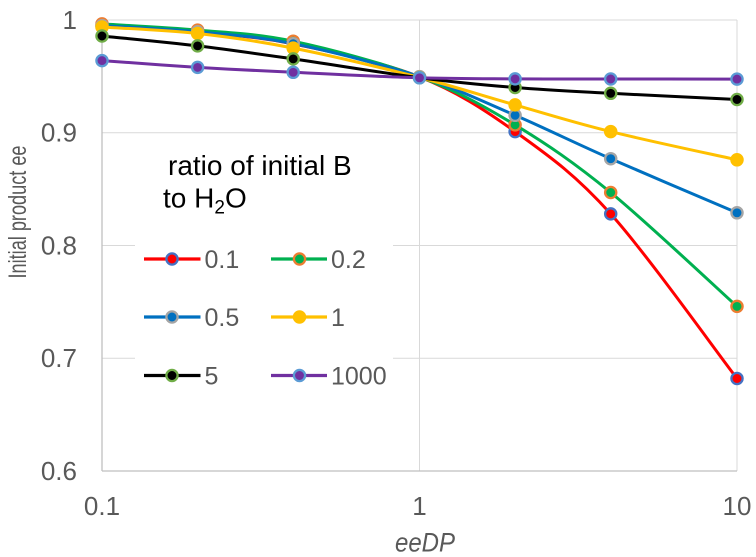 The image size is (756, 557). Describe the element at coordinates (260, 165) in the screenshot. I see `svg-text: ratio of initial B` at that location.